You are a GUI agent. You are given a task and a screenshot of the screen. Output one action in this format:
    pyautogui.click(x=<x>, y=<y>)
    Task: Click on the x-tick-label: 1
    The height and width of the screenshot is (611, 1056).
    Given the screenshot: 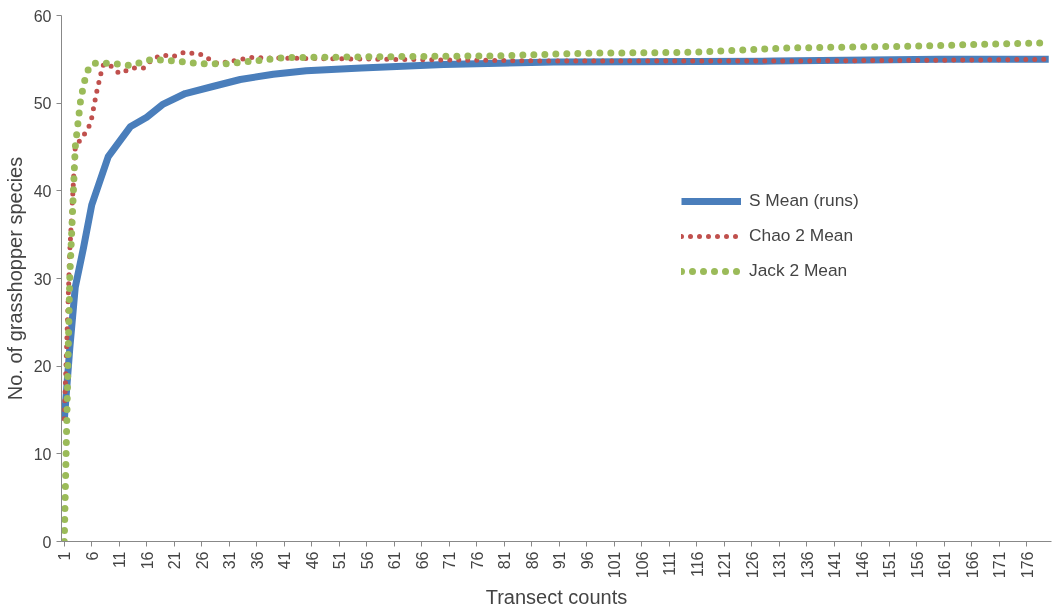 What is the action you would take?
    pyautogui.click(x=65, y=556)
    